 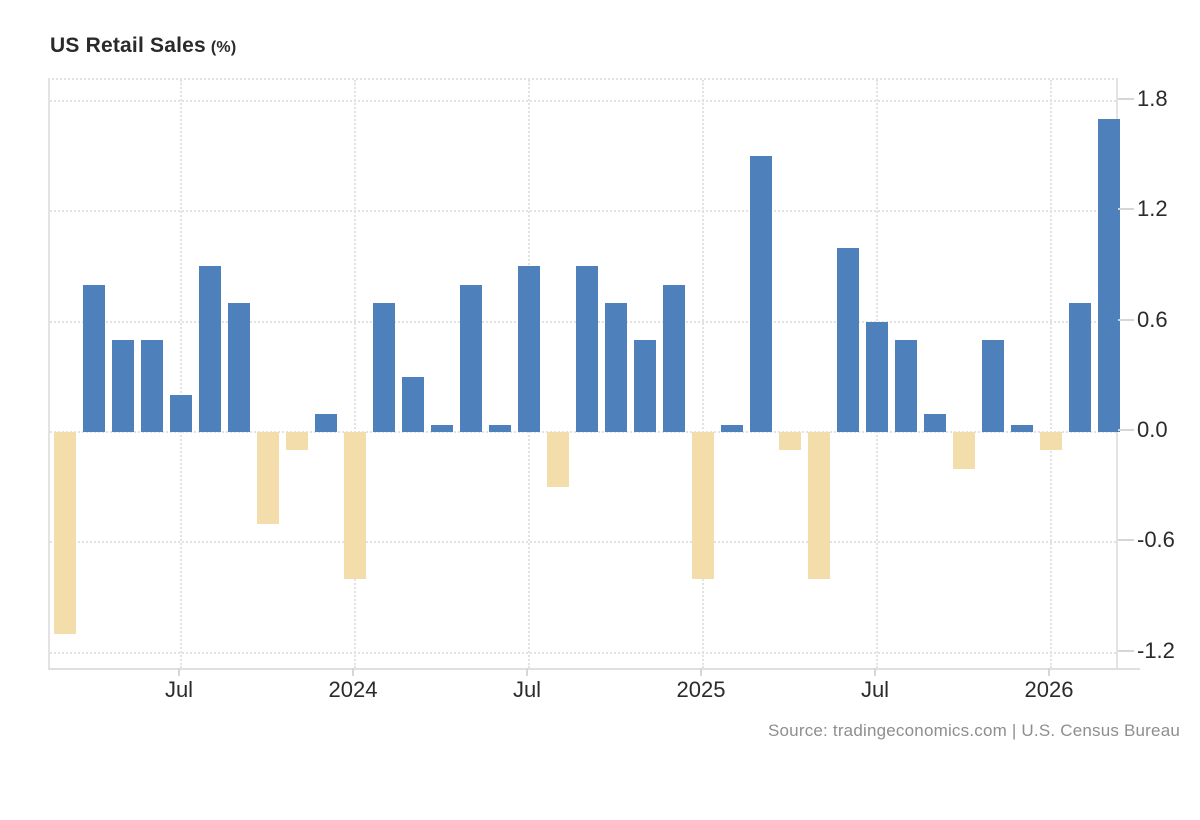 What do you see at coordinates (616, 367) in the screenshot?
I see `bar-oct-2024` at bounding box center [616, 367].